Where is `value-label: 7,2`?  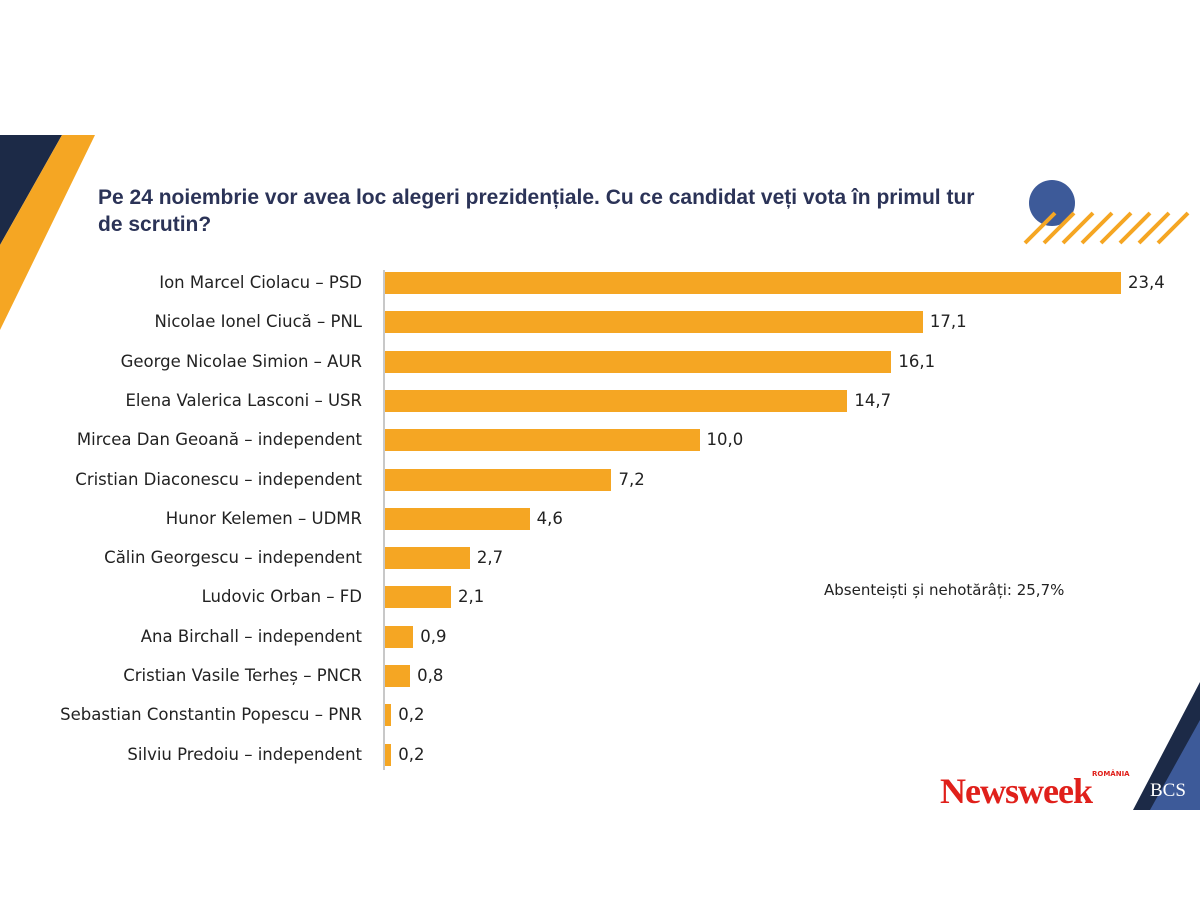 value-label: 7,2 is located at coordinates (631, 479).